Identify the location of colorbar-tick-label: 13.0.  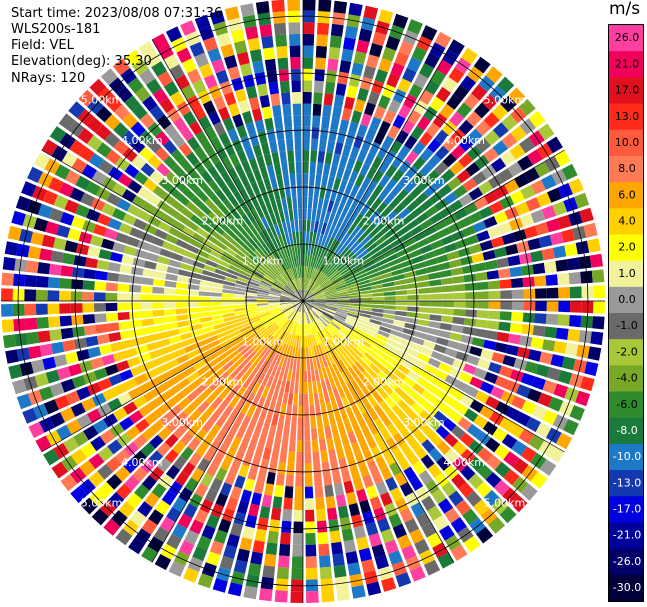
(627, 116).